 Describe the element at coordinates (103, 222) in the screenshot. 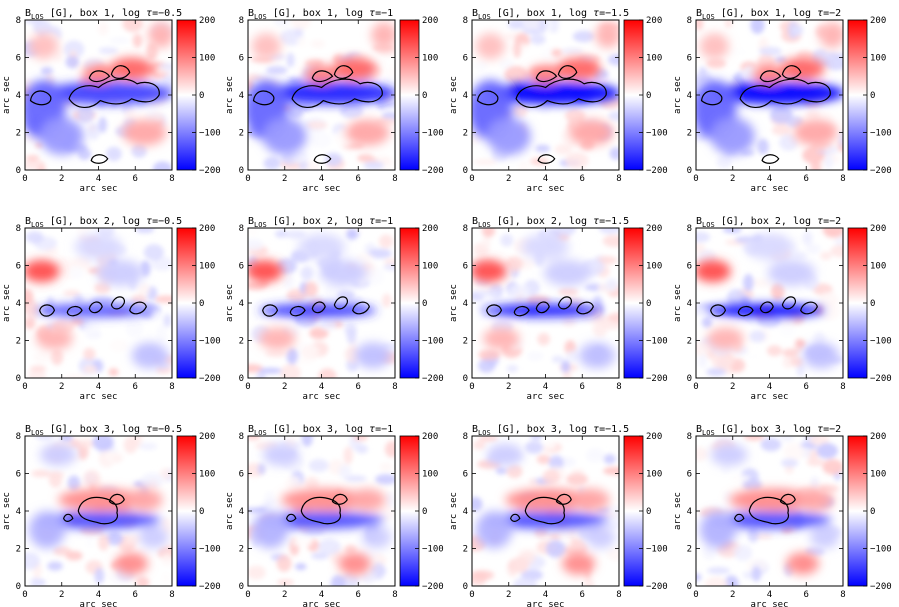

I see `panel-title: BLOS [G], box 2, log τ=−0.5` at that location.